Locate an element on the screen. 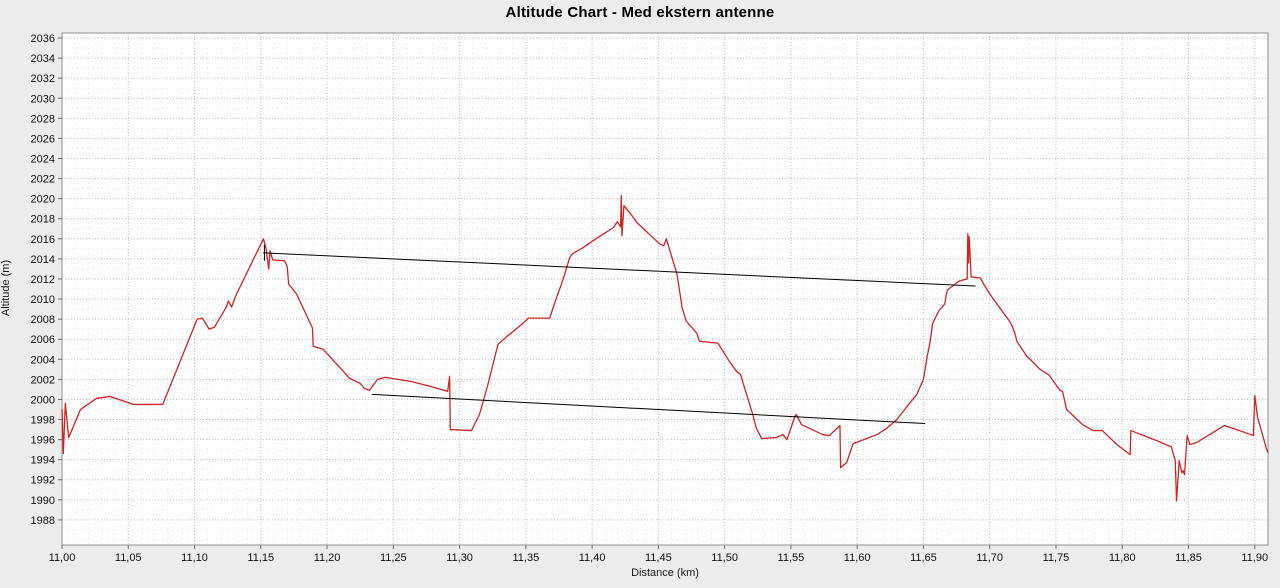  x-tick-label: 11,30 is located at coordinates (459, 558).